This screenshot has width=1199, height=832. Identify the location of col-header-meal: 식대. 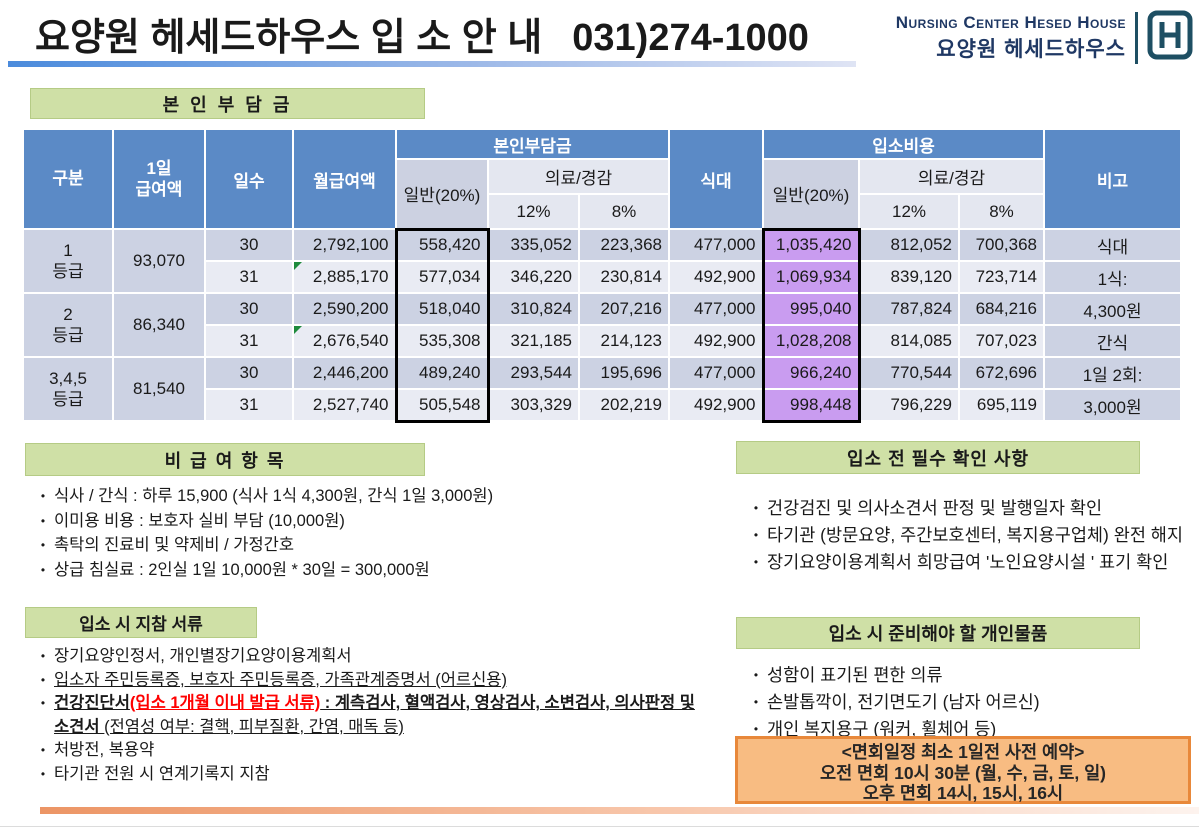
(716, 179).